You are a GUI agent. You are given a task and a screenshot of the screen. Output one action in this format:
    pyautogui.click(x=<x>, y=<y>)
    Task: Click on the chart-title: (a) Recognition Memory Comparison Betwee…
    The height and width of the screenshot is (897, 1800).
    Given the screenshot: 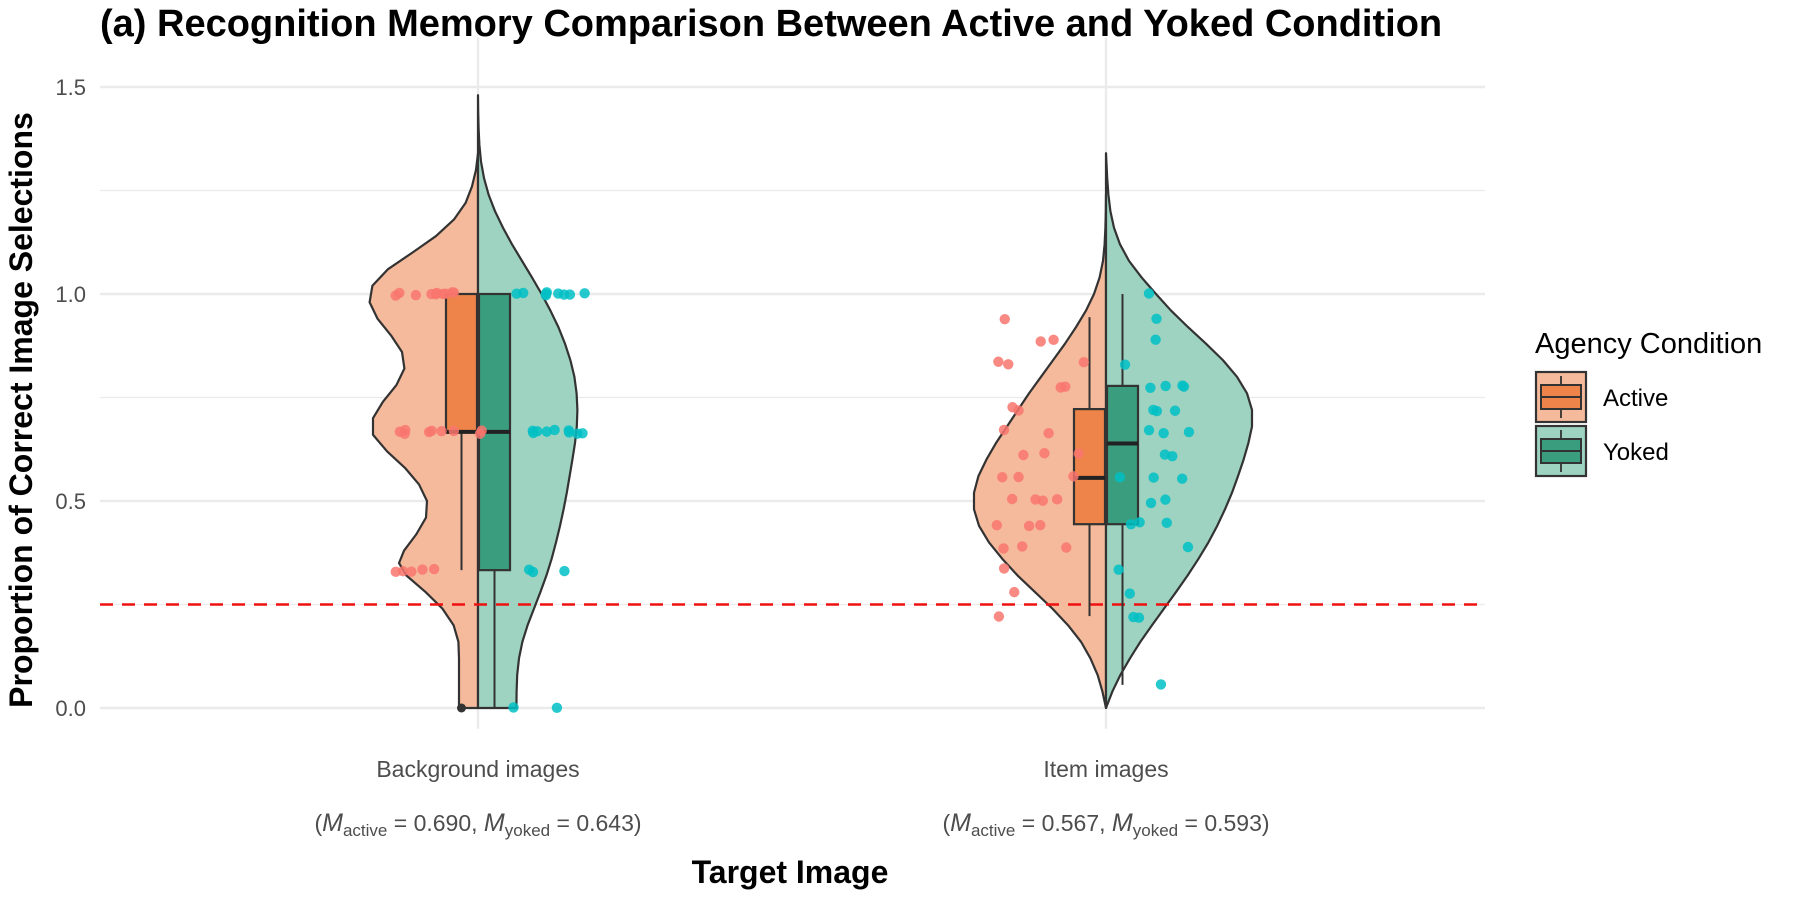 What is the action you would take?
    pyautogui.click(x=771, y=24)
    